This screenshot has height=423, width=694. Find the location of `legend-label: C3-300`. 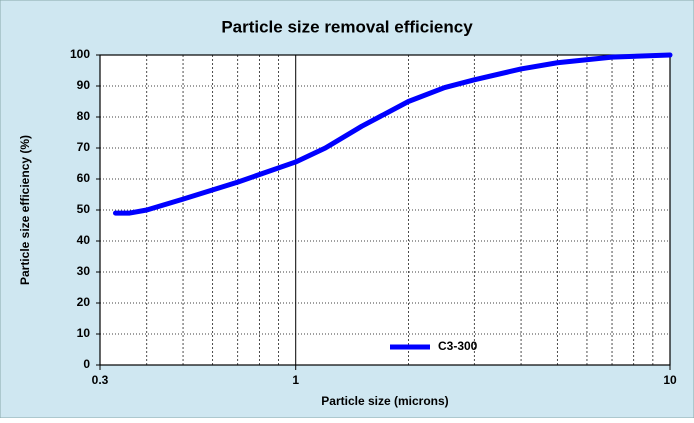

legend-label: C3-300 is located at coordinates (458, 346).